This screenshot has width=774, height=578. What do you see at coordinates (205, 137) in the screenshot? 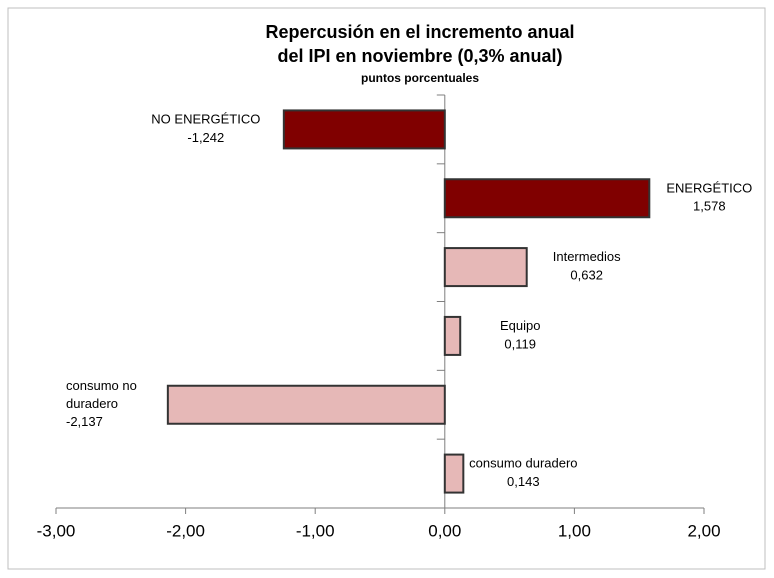
I see `value-label: -1,242` at bounding box center [205, 137].